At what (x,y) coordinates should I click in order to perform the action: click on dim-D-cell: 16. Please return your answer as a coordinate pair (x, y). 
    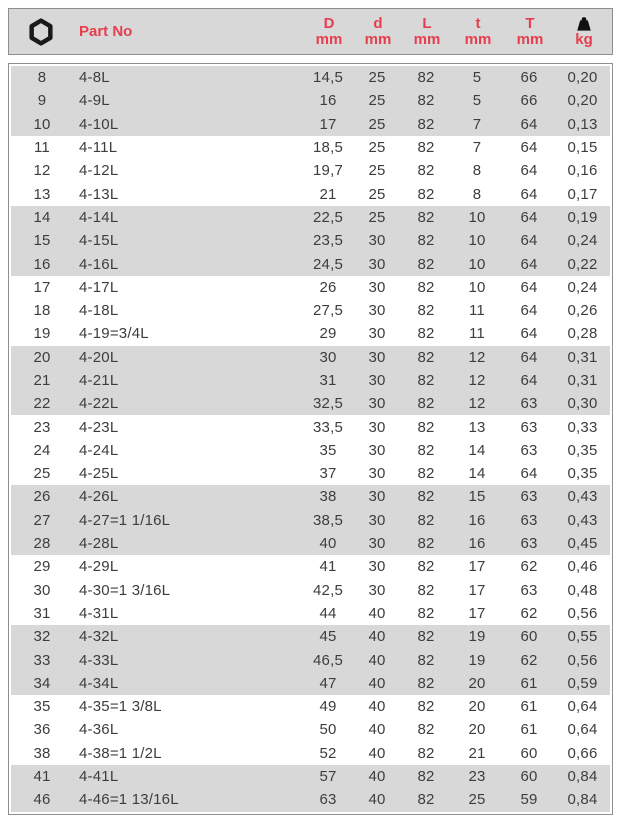
    Looking at the image, I should click on (328, 101).